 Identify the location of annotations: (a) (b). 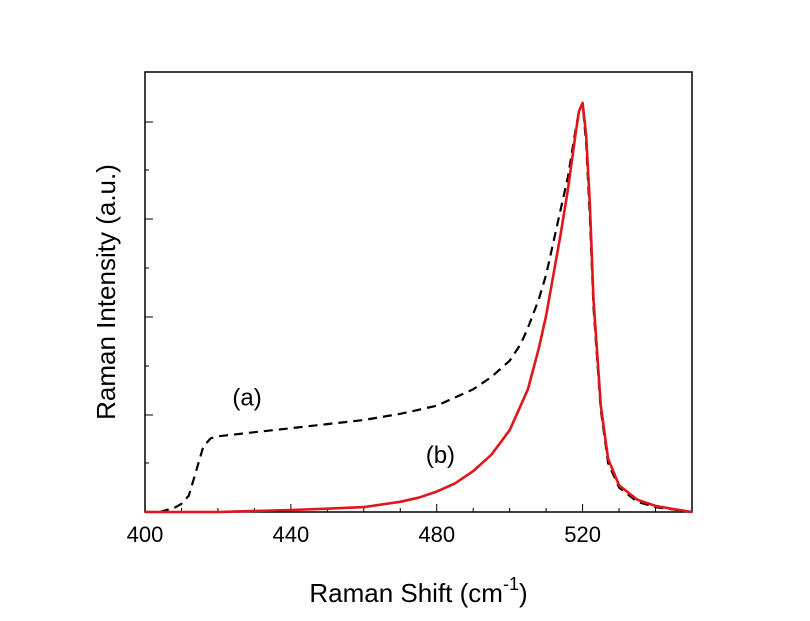
(343, 427).